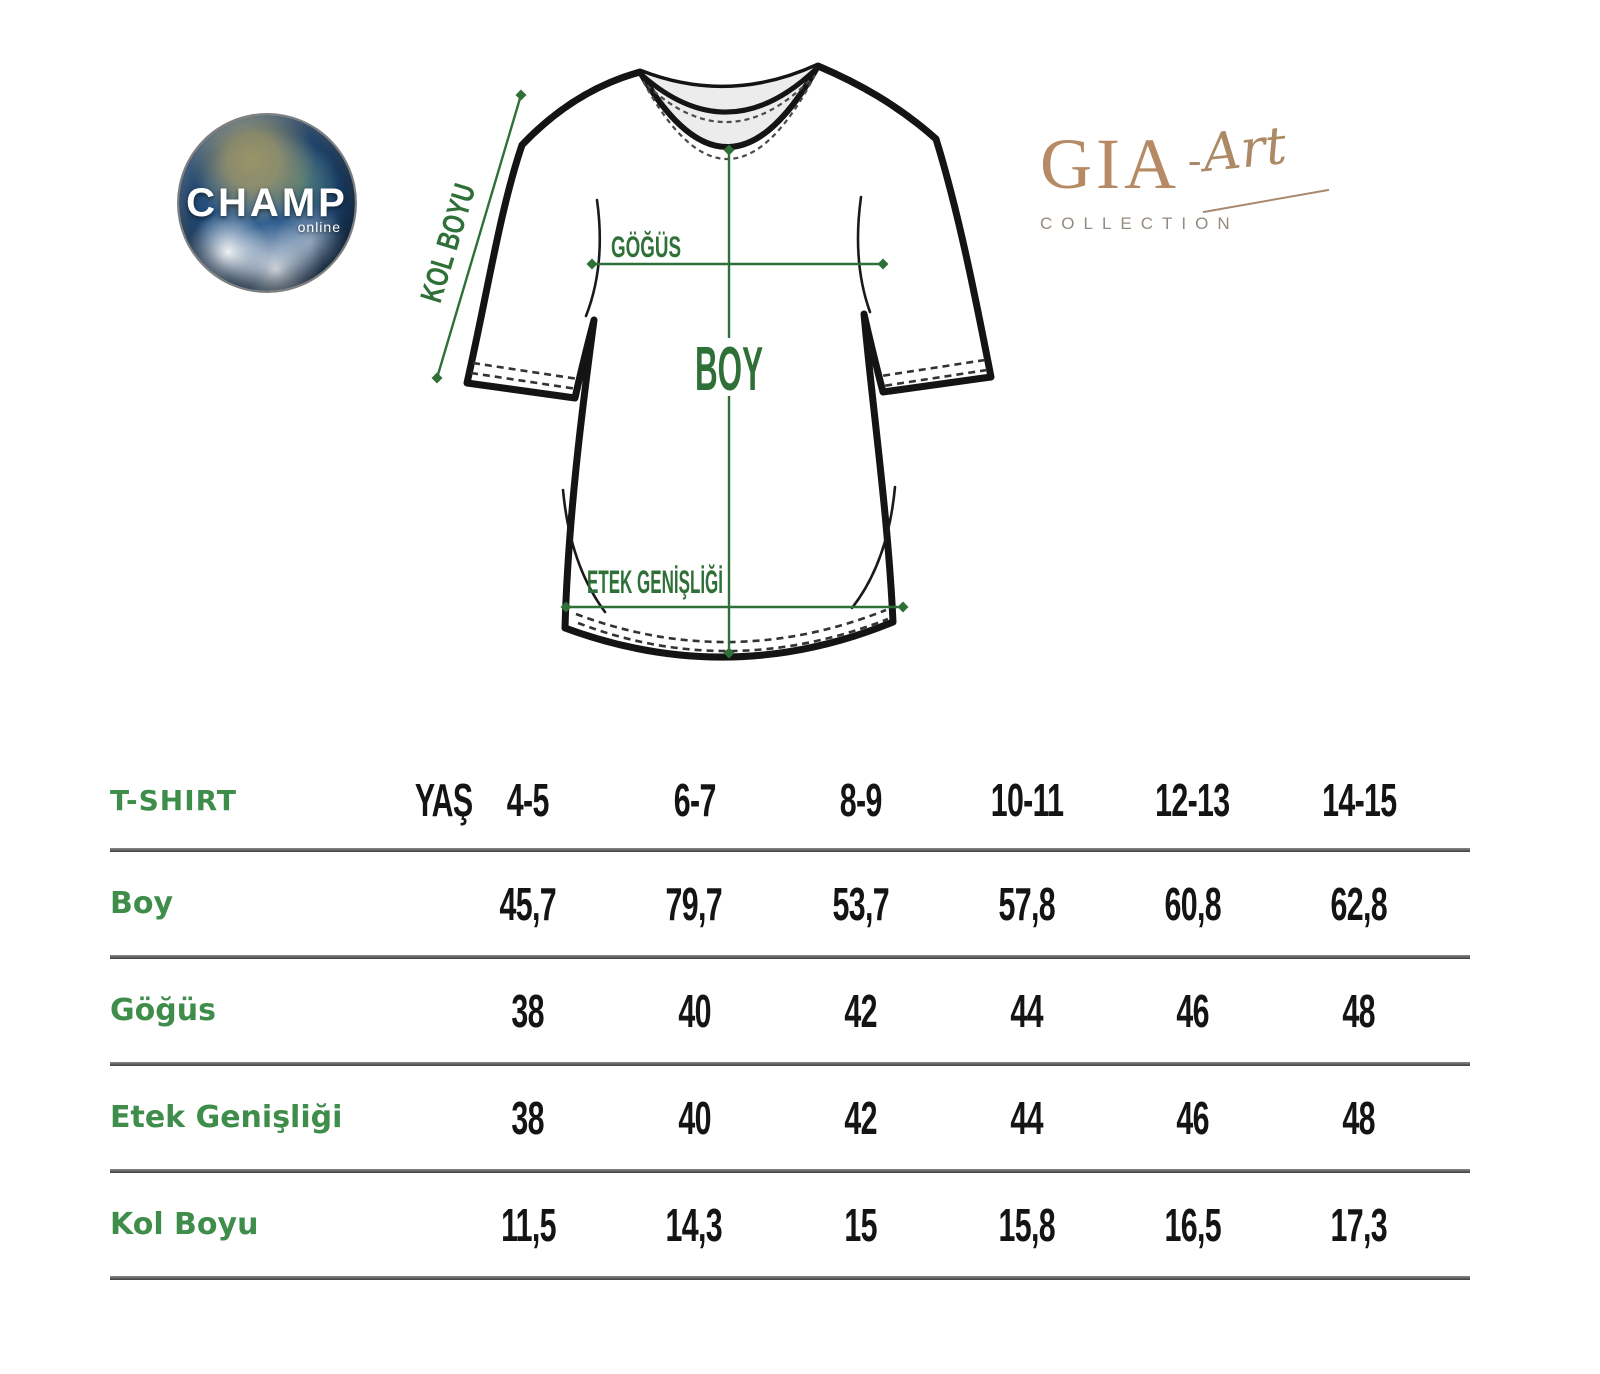 This screenshot has height=1374, width=1600. I want to click on gia-logo-script: Art, so click(1245, 150).